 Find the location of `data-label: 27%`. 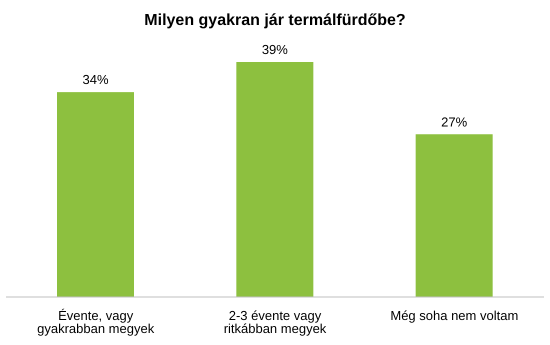

data-label: 27% is located at coordinates (454, 122).